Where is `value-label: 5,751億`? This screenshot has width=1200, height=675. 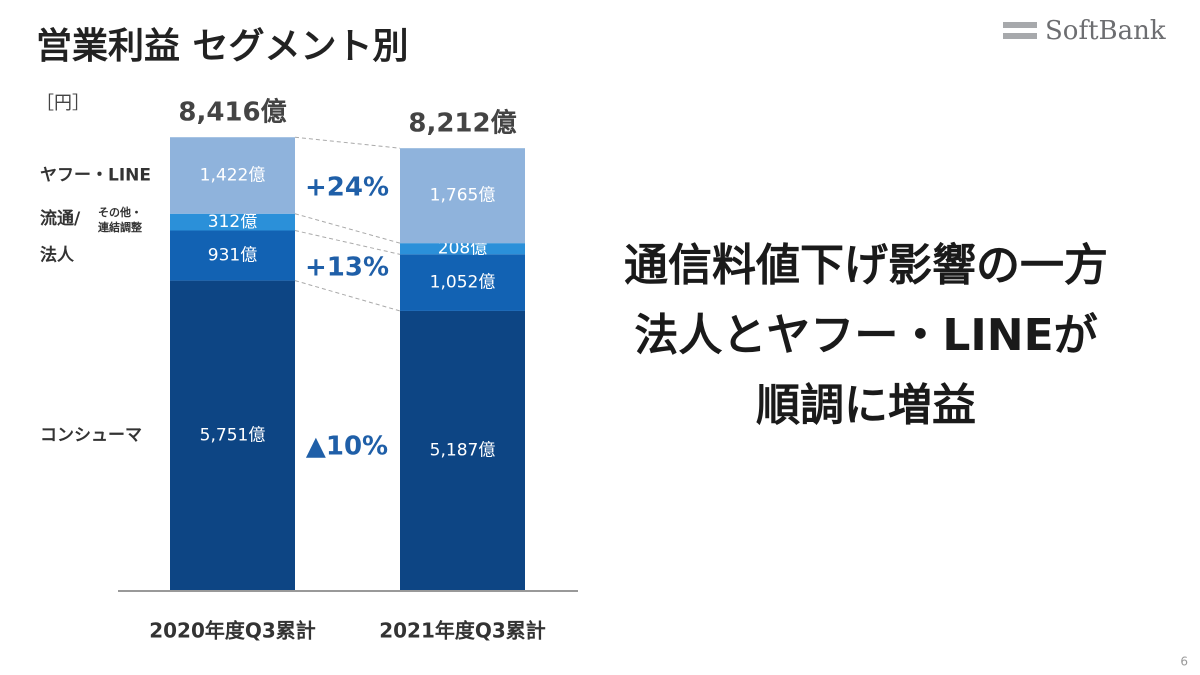 value-label: 5,751億 is located at coordinates (233, 435).